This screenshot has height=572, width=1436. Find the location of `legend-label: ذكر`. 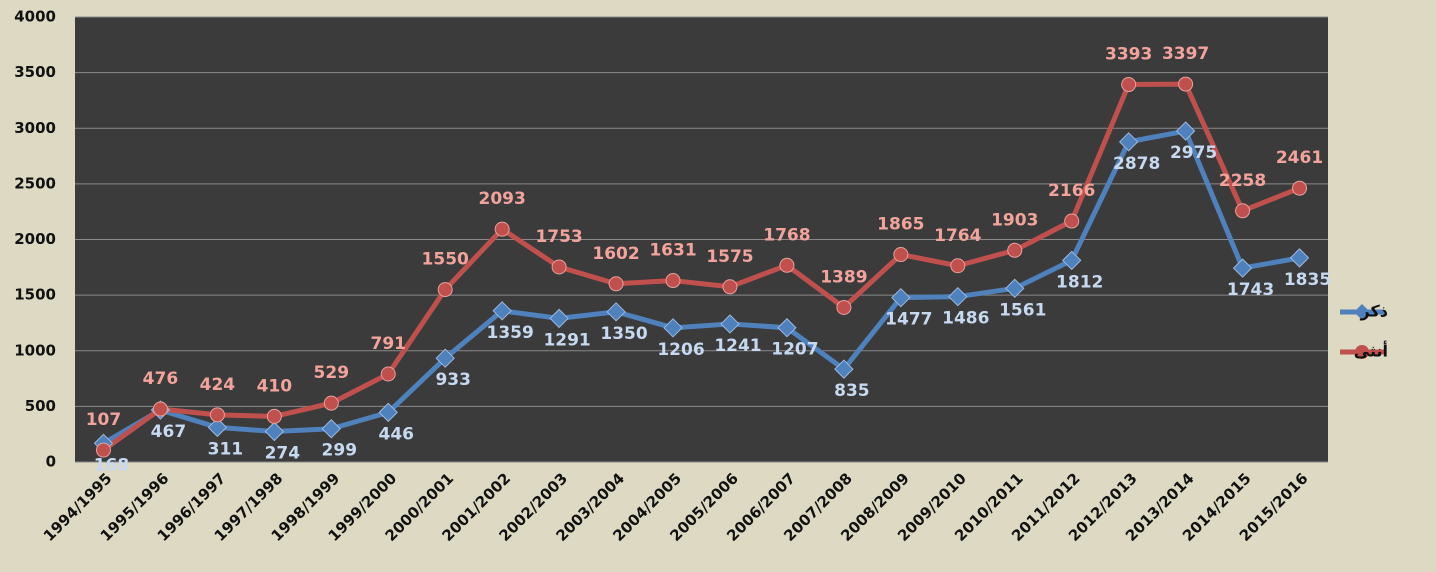

legend-label: ذكر is located at coordinates (1374, 311).